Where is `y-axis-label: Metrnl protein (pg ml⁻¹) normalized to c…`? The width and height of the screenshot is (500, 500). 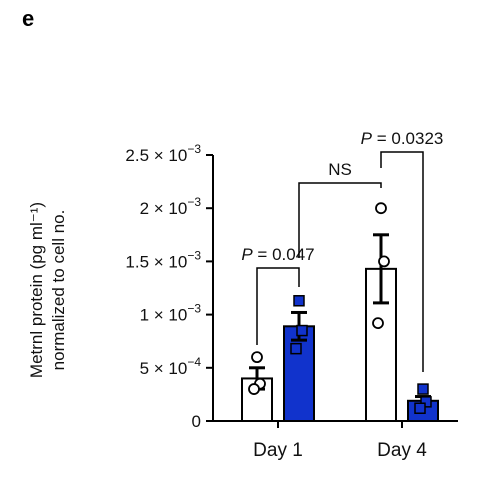 y-axis-label: Metrnl protein (pg ml⁻¹) normalized to c… is located at coordinates (47, 290).